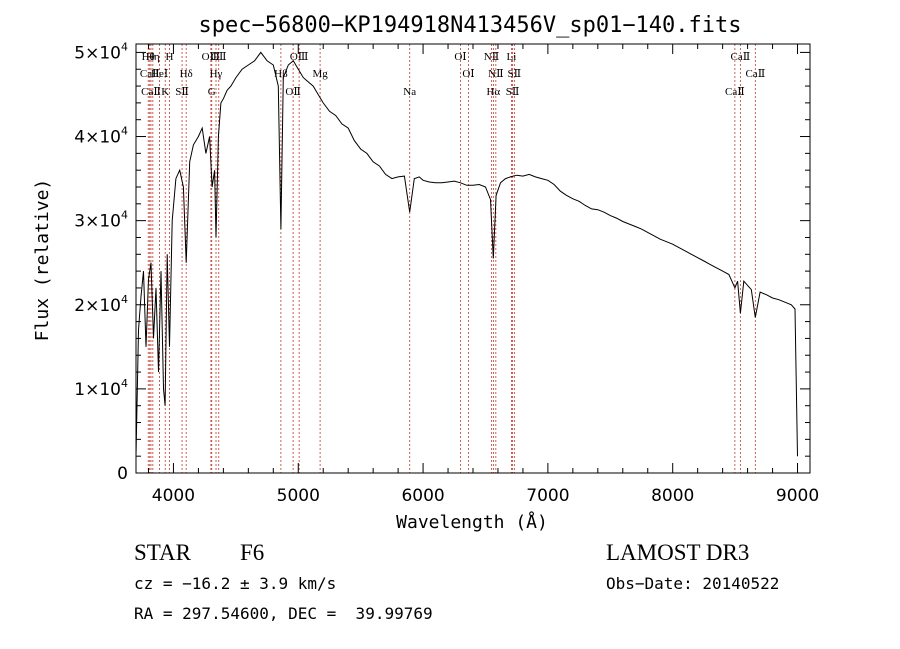 The height and width of the screenshot is (649, 900). What do you see at coordinates (101, 136) in the screenshot?
I see `y-tick-label: 4×10⁴` at bounding box center [101, 136].